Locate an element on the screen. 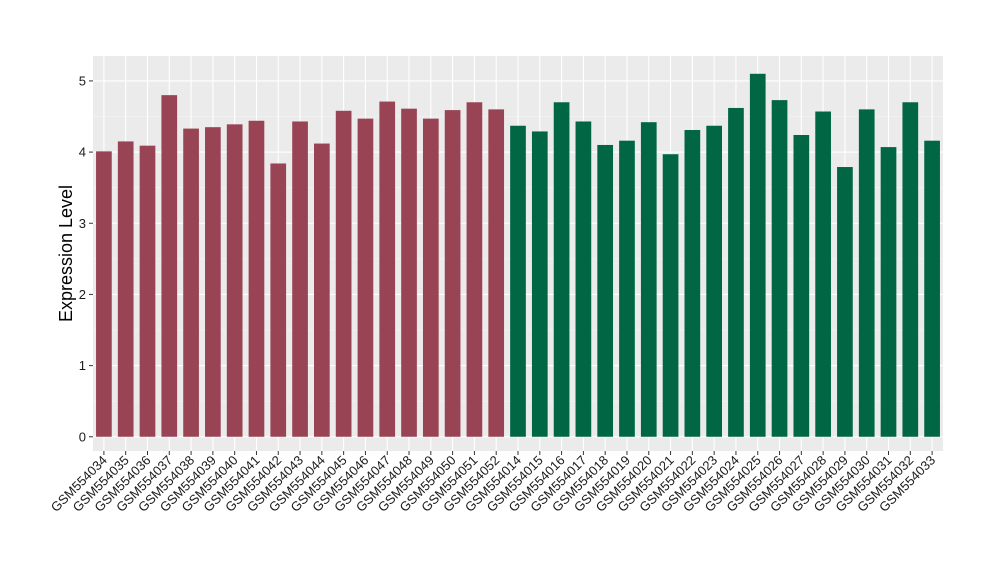 This screenshot has height=580, width=1000. bar-GSM554028 is located at coordinates (823, 274).